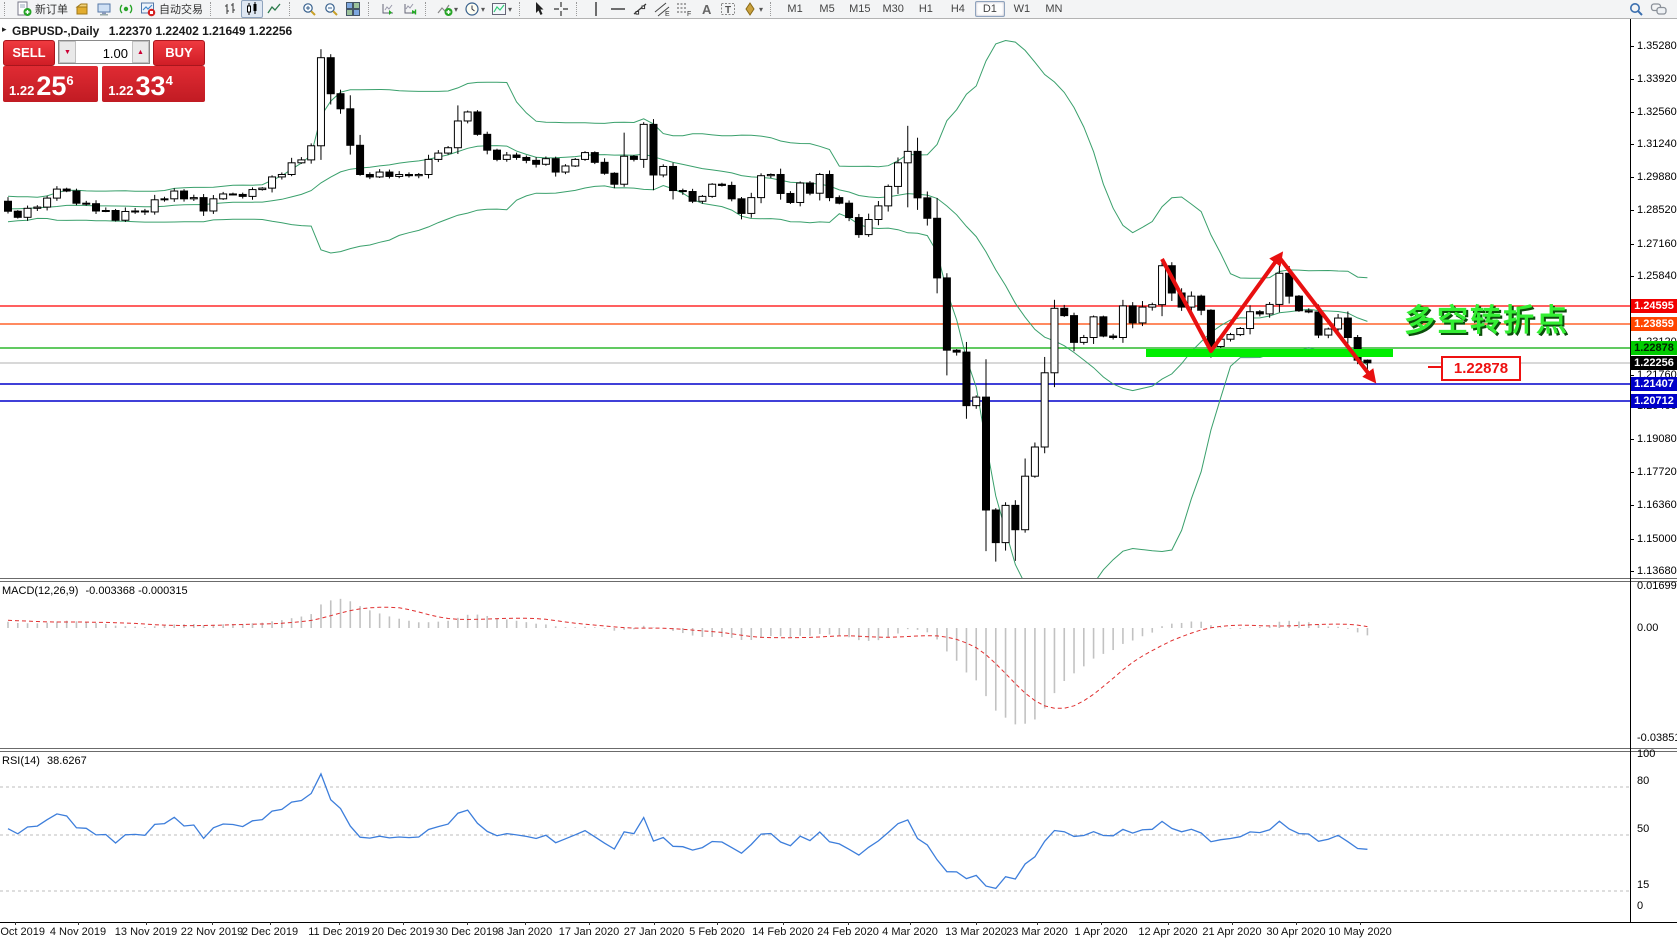  Describe the element at coordinates (1657, 112) in the screenshot. I see `price-tick-label: 1.32560` at that location.